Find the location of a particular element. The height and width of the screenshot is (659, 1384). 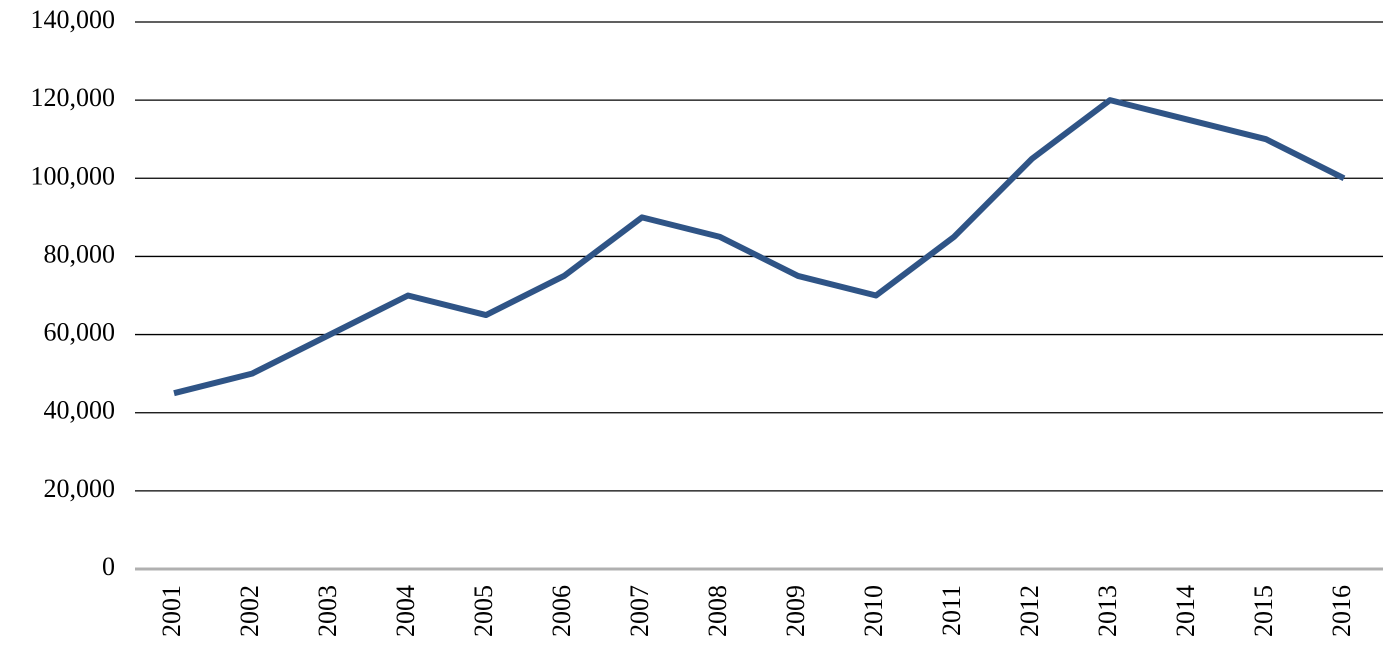

x-tick-label: 2001 is located at coordinates (171, 611).